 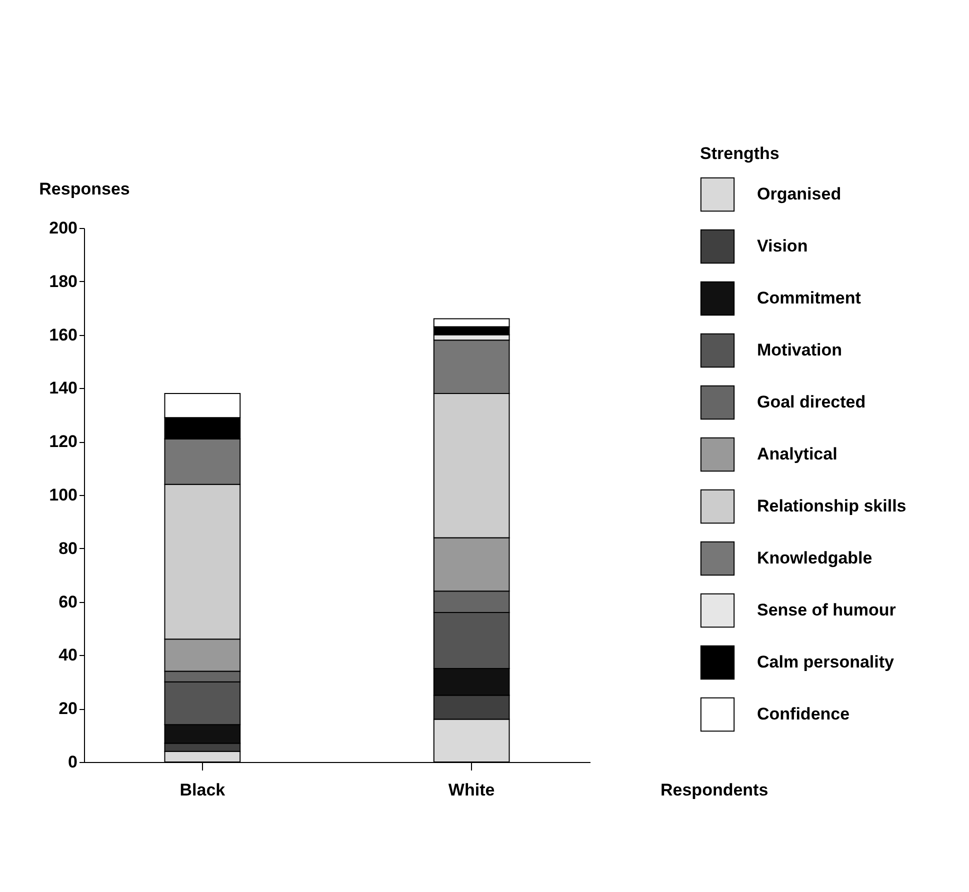 What do you see at coordinates (797, 454) in the screenshot?
I see `legend-label: Analytical` at bounding box center [797, 454].